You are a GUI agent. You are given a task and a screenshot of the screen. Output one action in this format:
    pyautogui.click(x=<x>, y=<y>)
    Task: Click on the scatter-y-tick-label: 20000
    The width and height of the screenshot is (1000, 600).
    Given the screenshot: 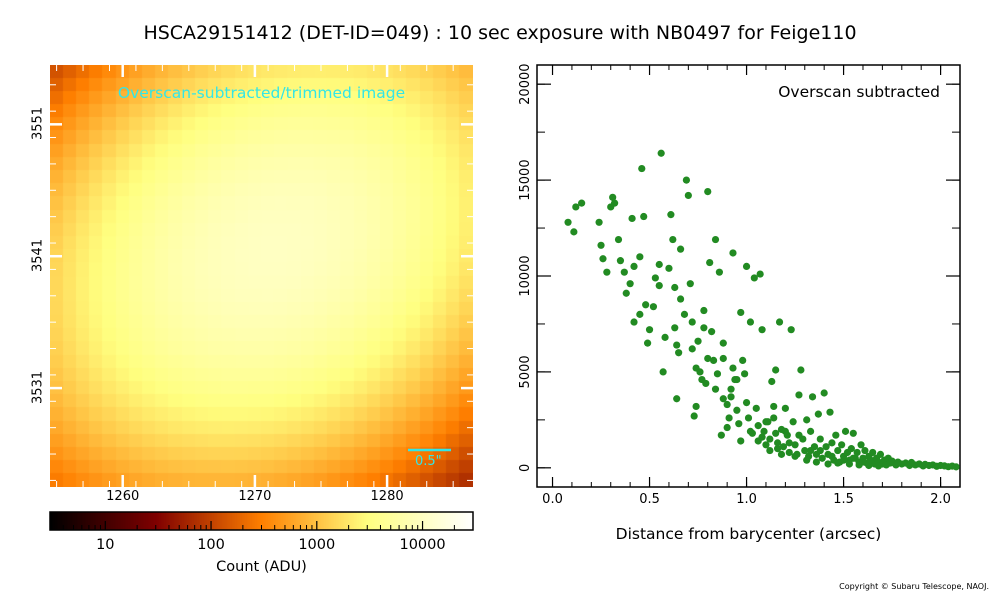 What is the action you would take?
    pyautogui.click(x=525, y=84)
    